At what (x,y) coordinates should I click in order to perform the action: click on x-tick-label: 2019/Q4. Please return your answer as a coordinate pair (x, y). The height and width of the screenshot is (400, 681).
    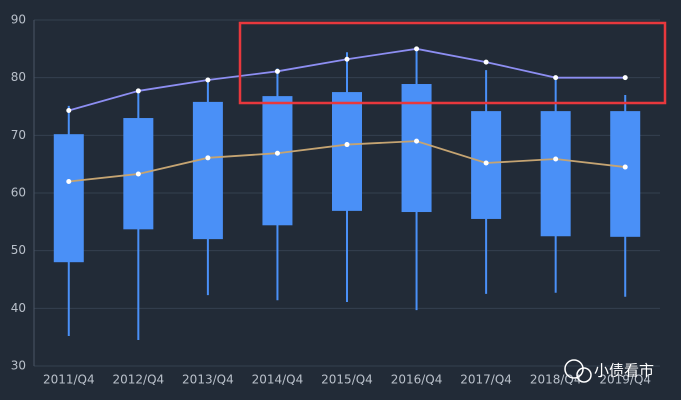
    Looking at the image, I should click on (625, 380).